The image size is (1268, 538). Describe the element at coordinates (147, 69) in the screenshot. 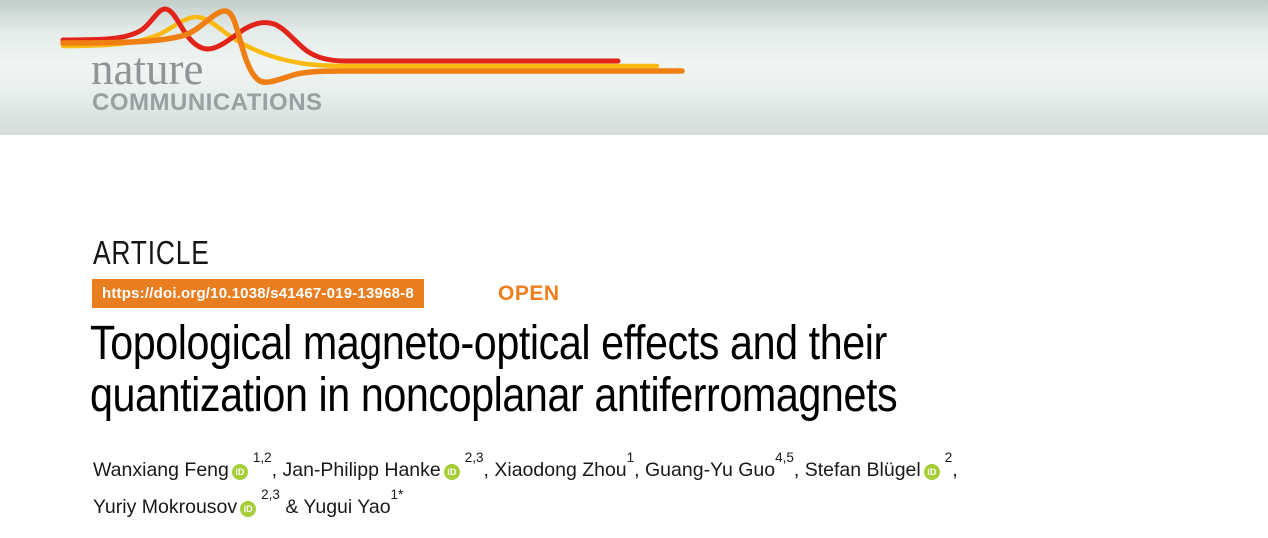

I see `journal-name: nature` at that location.